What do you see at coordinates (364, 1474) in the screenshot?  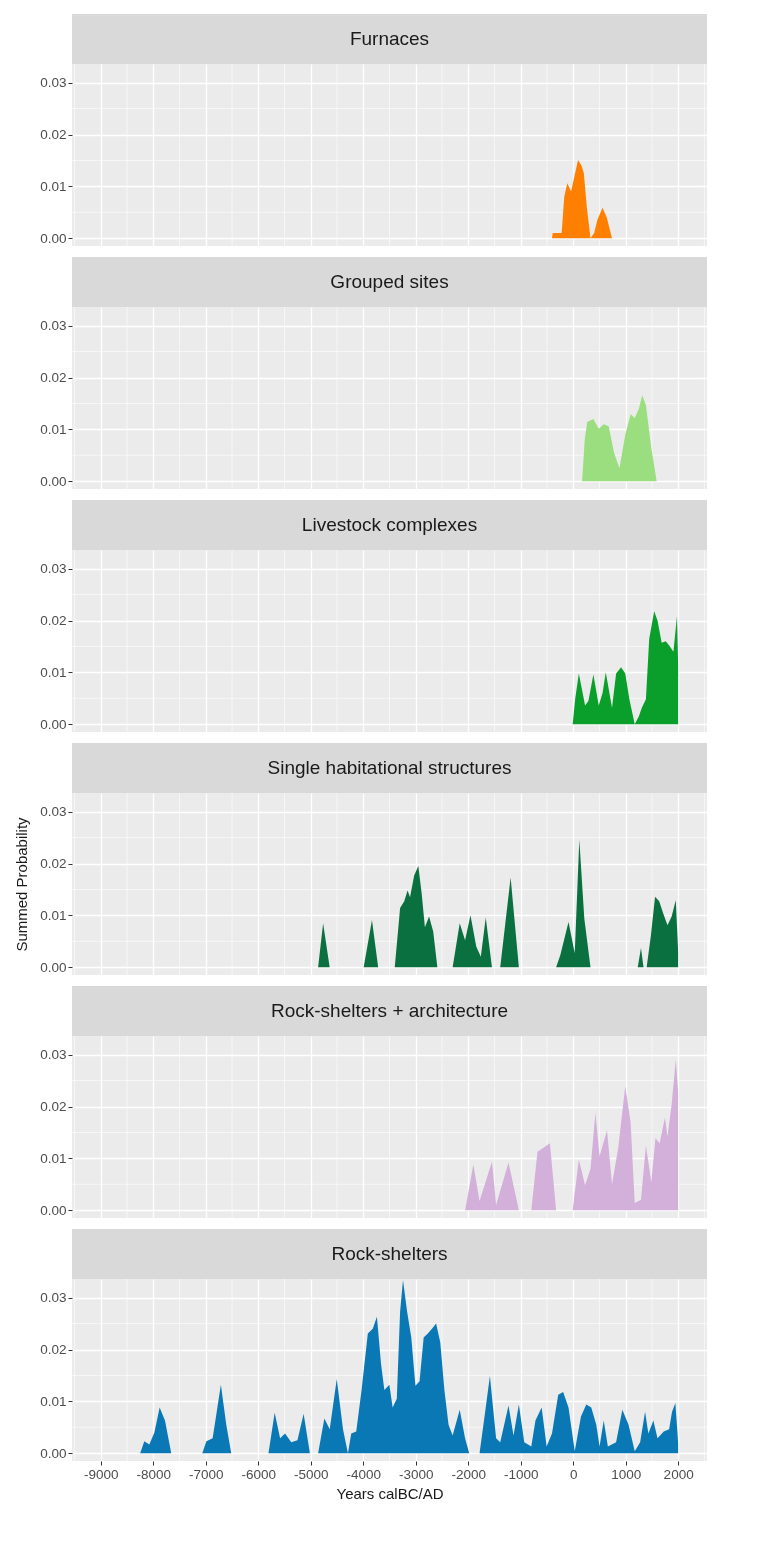 I see `x-tick-label: -4000` at bounding box center [364, 1474].